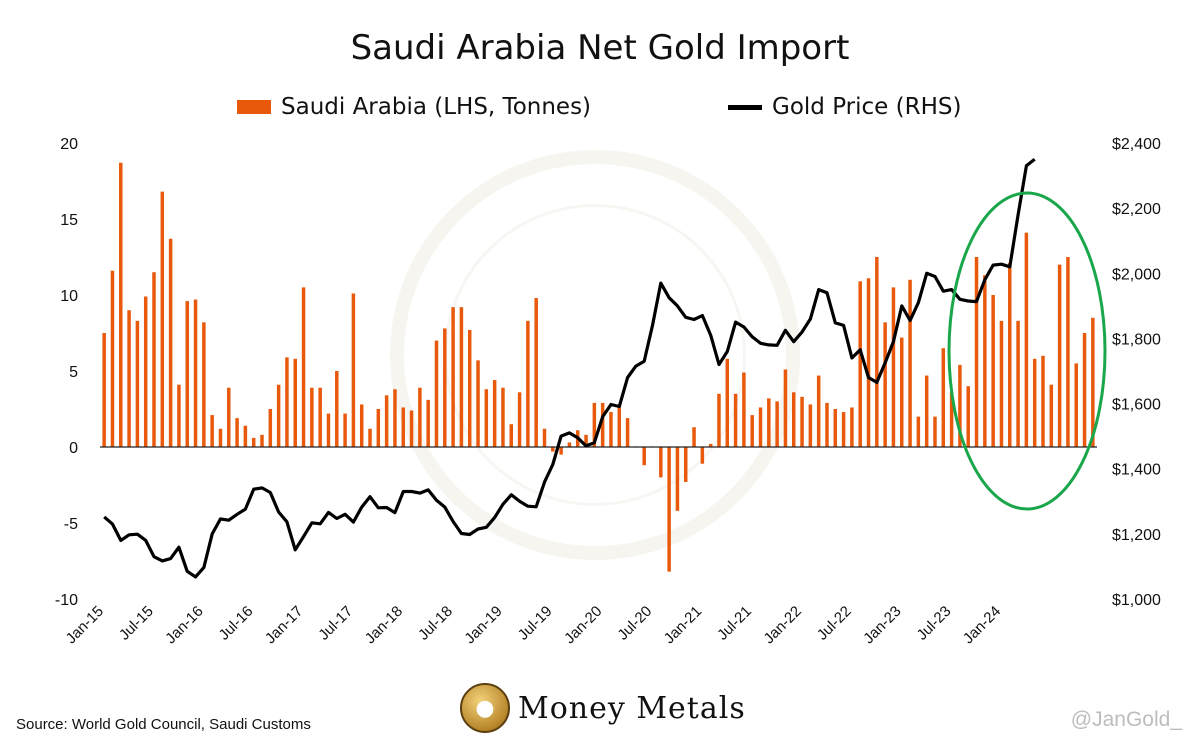 The image size is (1200, 750). I want to click on legend-item-line: Gold Price (RHS), so click(844, 107).